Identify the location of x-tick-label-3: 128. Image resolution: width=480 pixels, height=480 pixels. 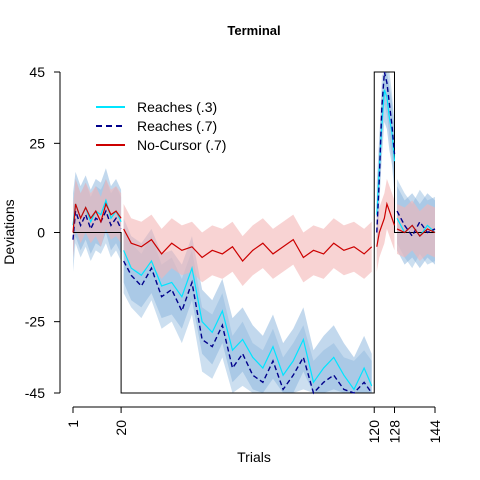
(394, 432).